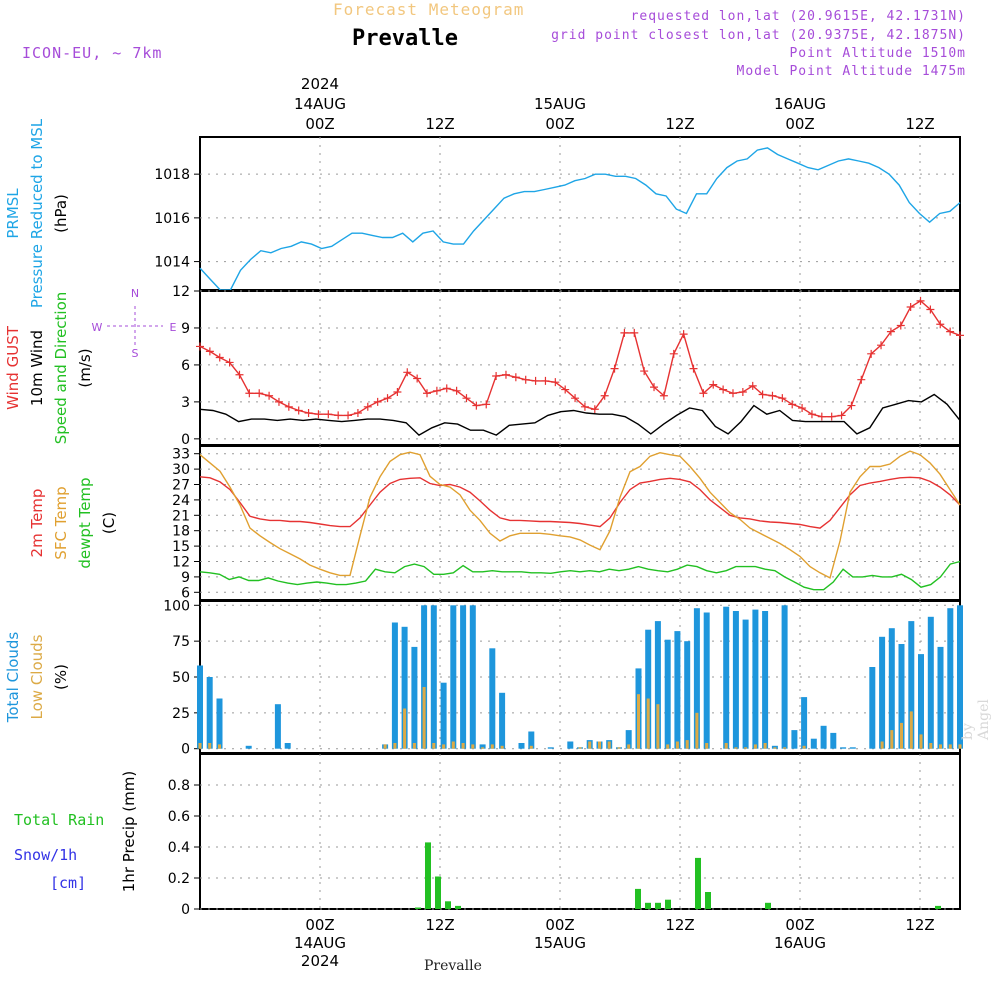  Describe the element at coordinates (580, 514) in the screenshot. I see `series-line-sfc-temp` at that location.